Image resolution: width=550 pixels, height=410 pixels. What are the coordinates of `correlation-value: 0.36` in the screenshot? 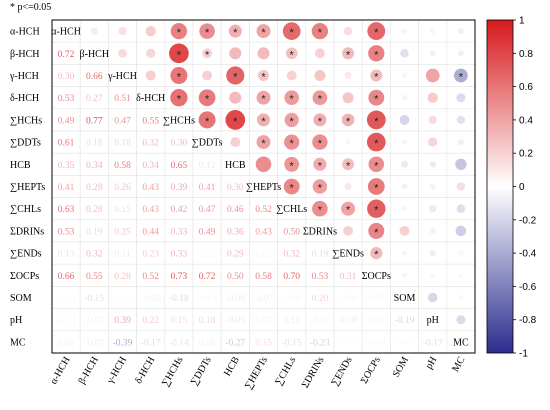 It's located at (235, 232).